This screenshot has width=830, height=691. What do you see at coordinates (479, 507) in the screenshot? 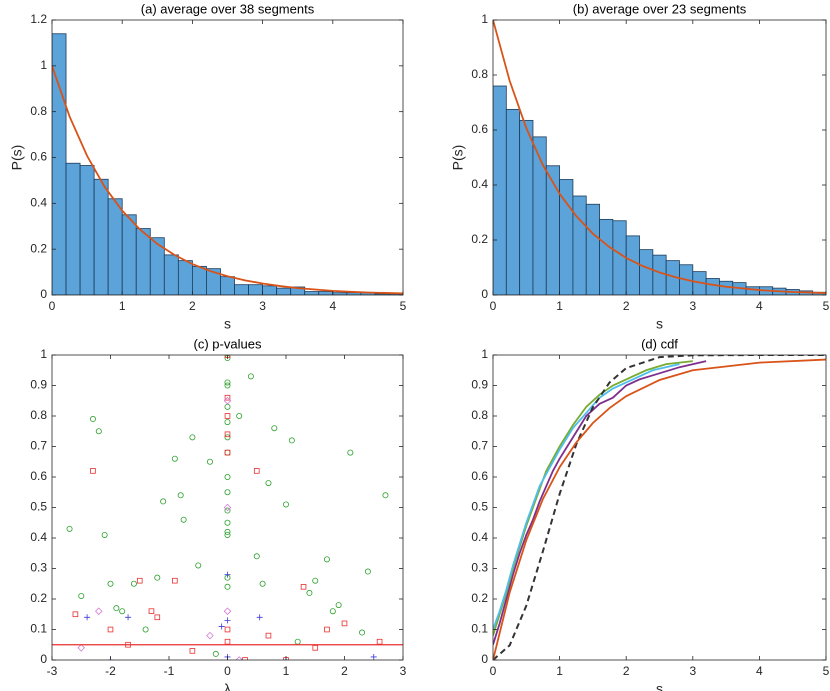
I see `y-tick-label: 0.5` at bounding box center [479, 507].